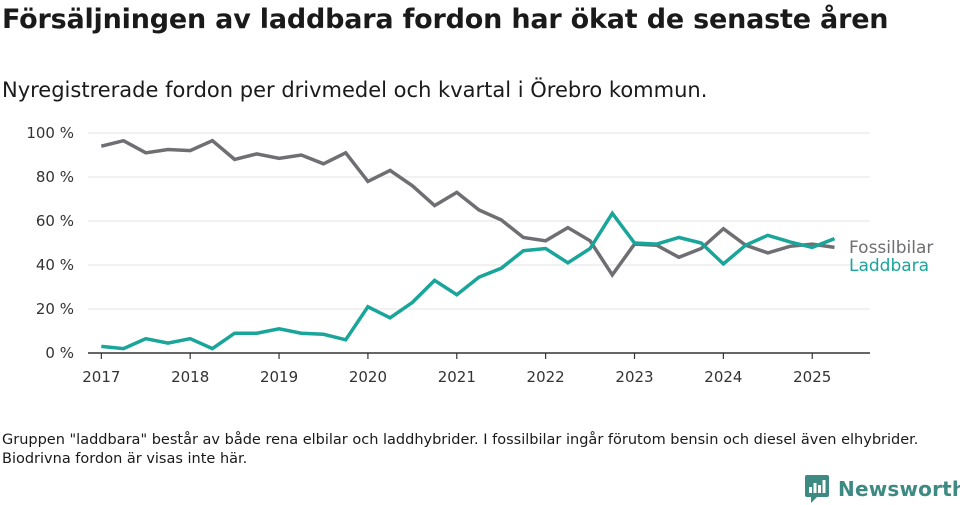 Image resolution: width=960 pixels, height=505 pixels. I want to click on x-tick-label: 2024, so click(723, 377).